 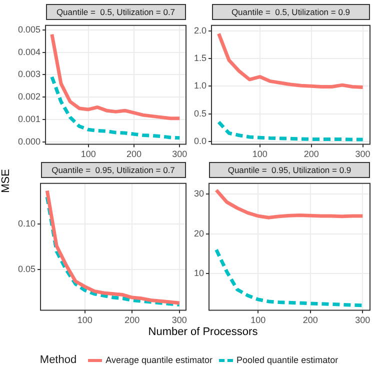 What do you see at coordinates (199, 273) in the screenshot?
I see `y-tick-label: 10` at bounding box center [199, 273].